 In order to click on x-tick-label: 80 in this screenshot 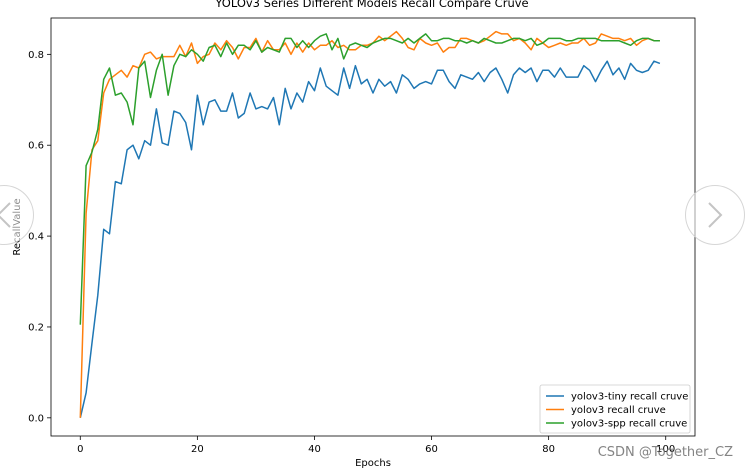, I will do `click(548, 449)`.